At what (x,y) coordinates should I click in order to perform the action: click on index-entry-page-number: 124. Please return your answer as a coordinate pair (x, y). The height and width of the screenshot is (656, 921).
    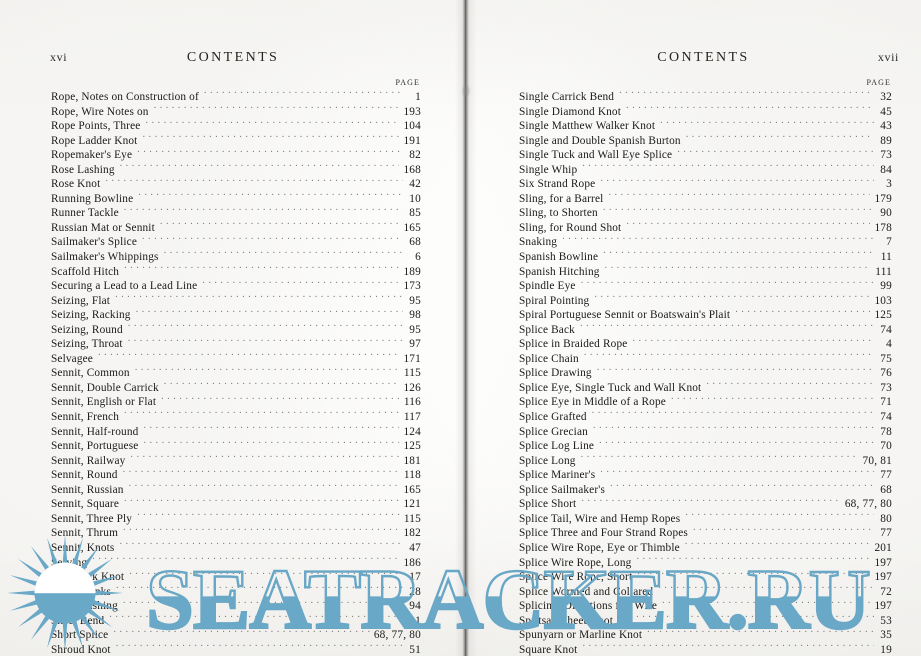
    Looking at the image, I should click on (412, 431).